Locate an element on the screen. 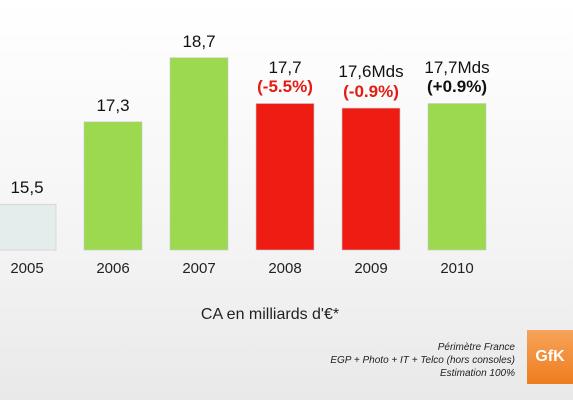 The height and width of the screenshot is (400, 573). bar-2009 is located at coordinates (371, 179).